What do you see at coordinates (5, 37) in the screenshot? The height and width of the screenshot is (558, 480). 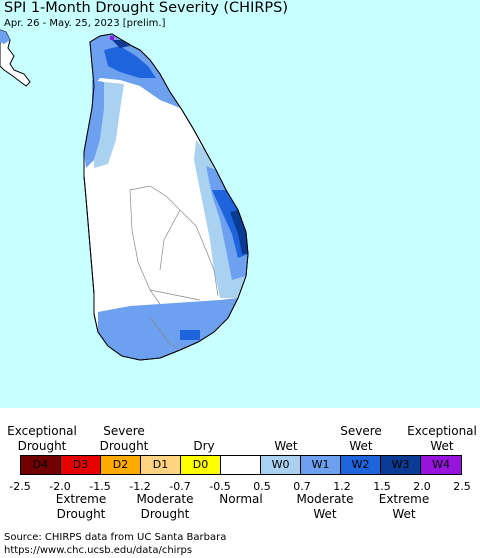 I see `india-coast-wet` at bounding box center [5, 37].